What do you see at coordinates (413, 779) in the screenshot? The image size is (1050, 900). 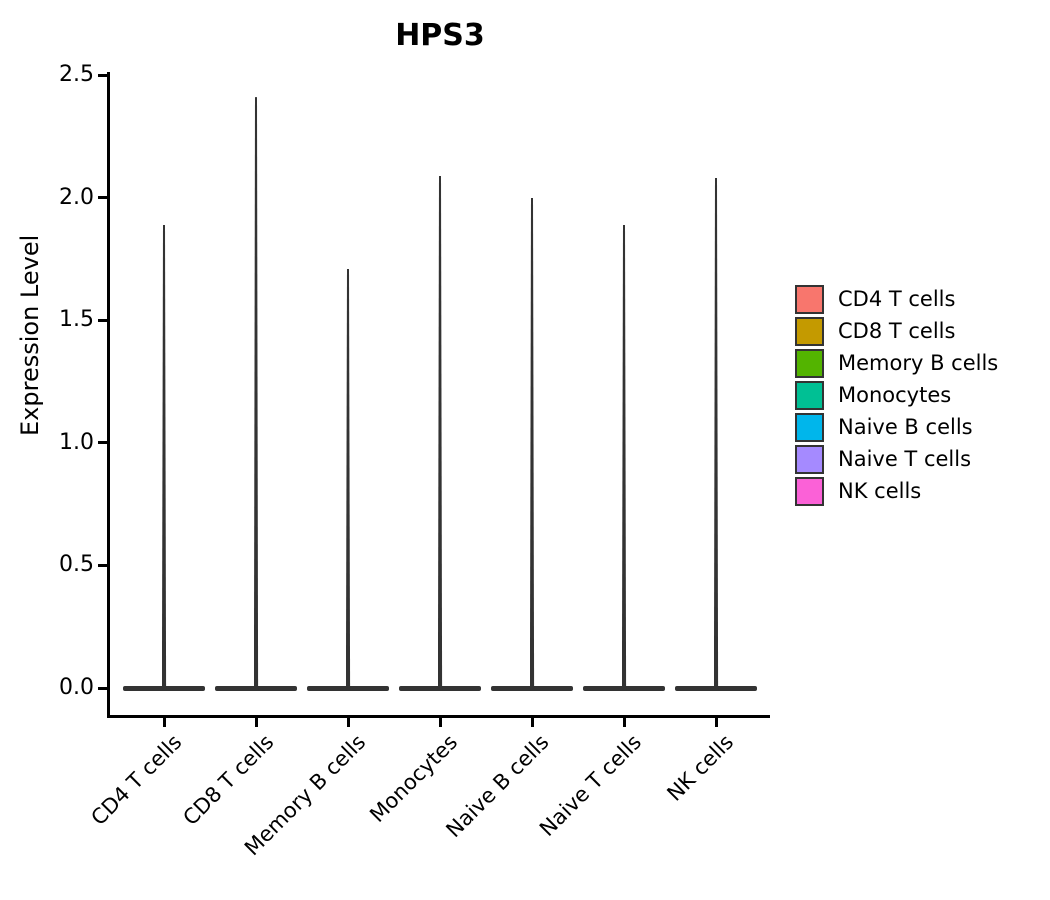 I see `x-tick-label: Monocytes` at bounding box center [413, 779].